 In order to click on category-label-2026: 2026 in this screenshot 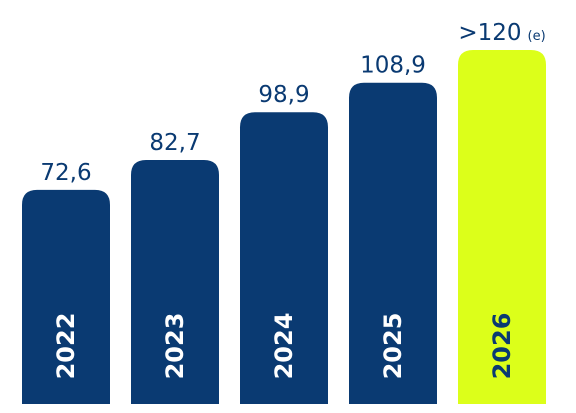, I will do `click(502, 346)`.